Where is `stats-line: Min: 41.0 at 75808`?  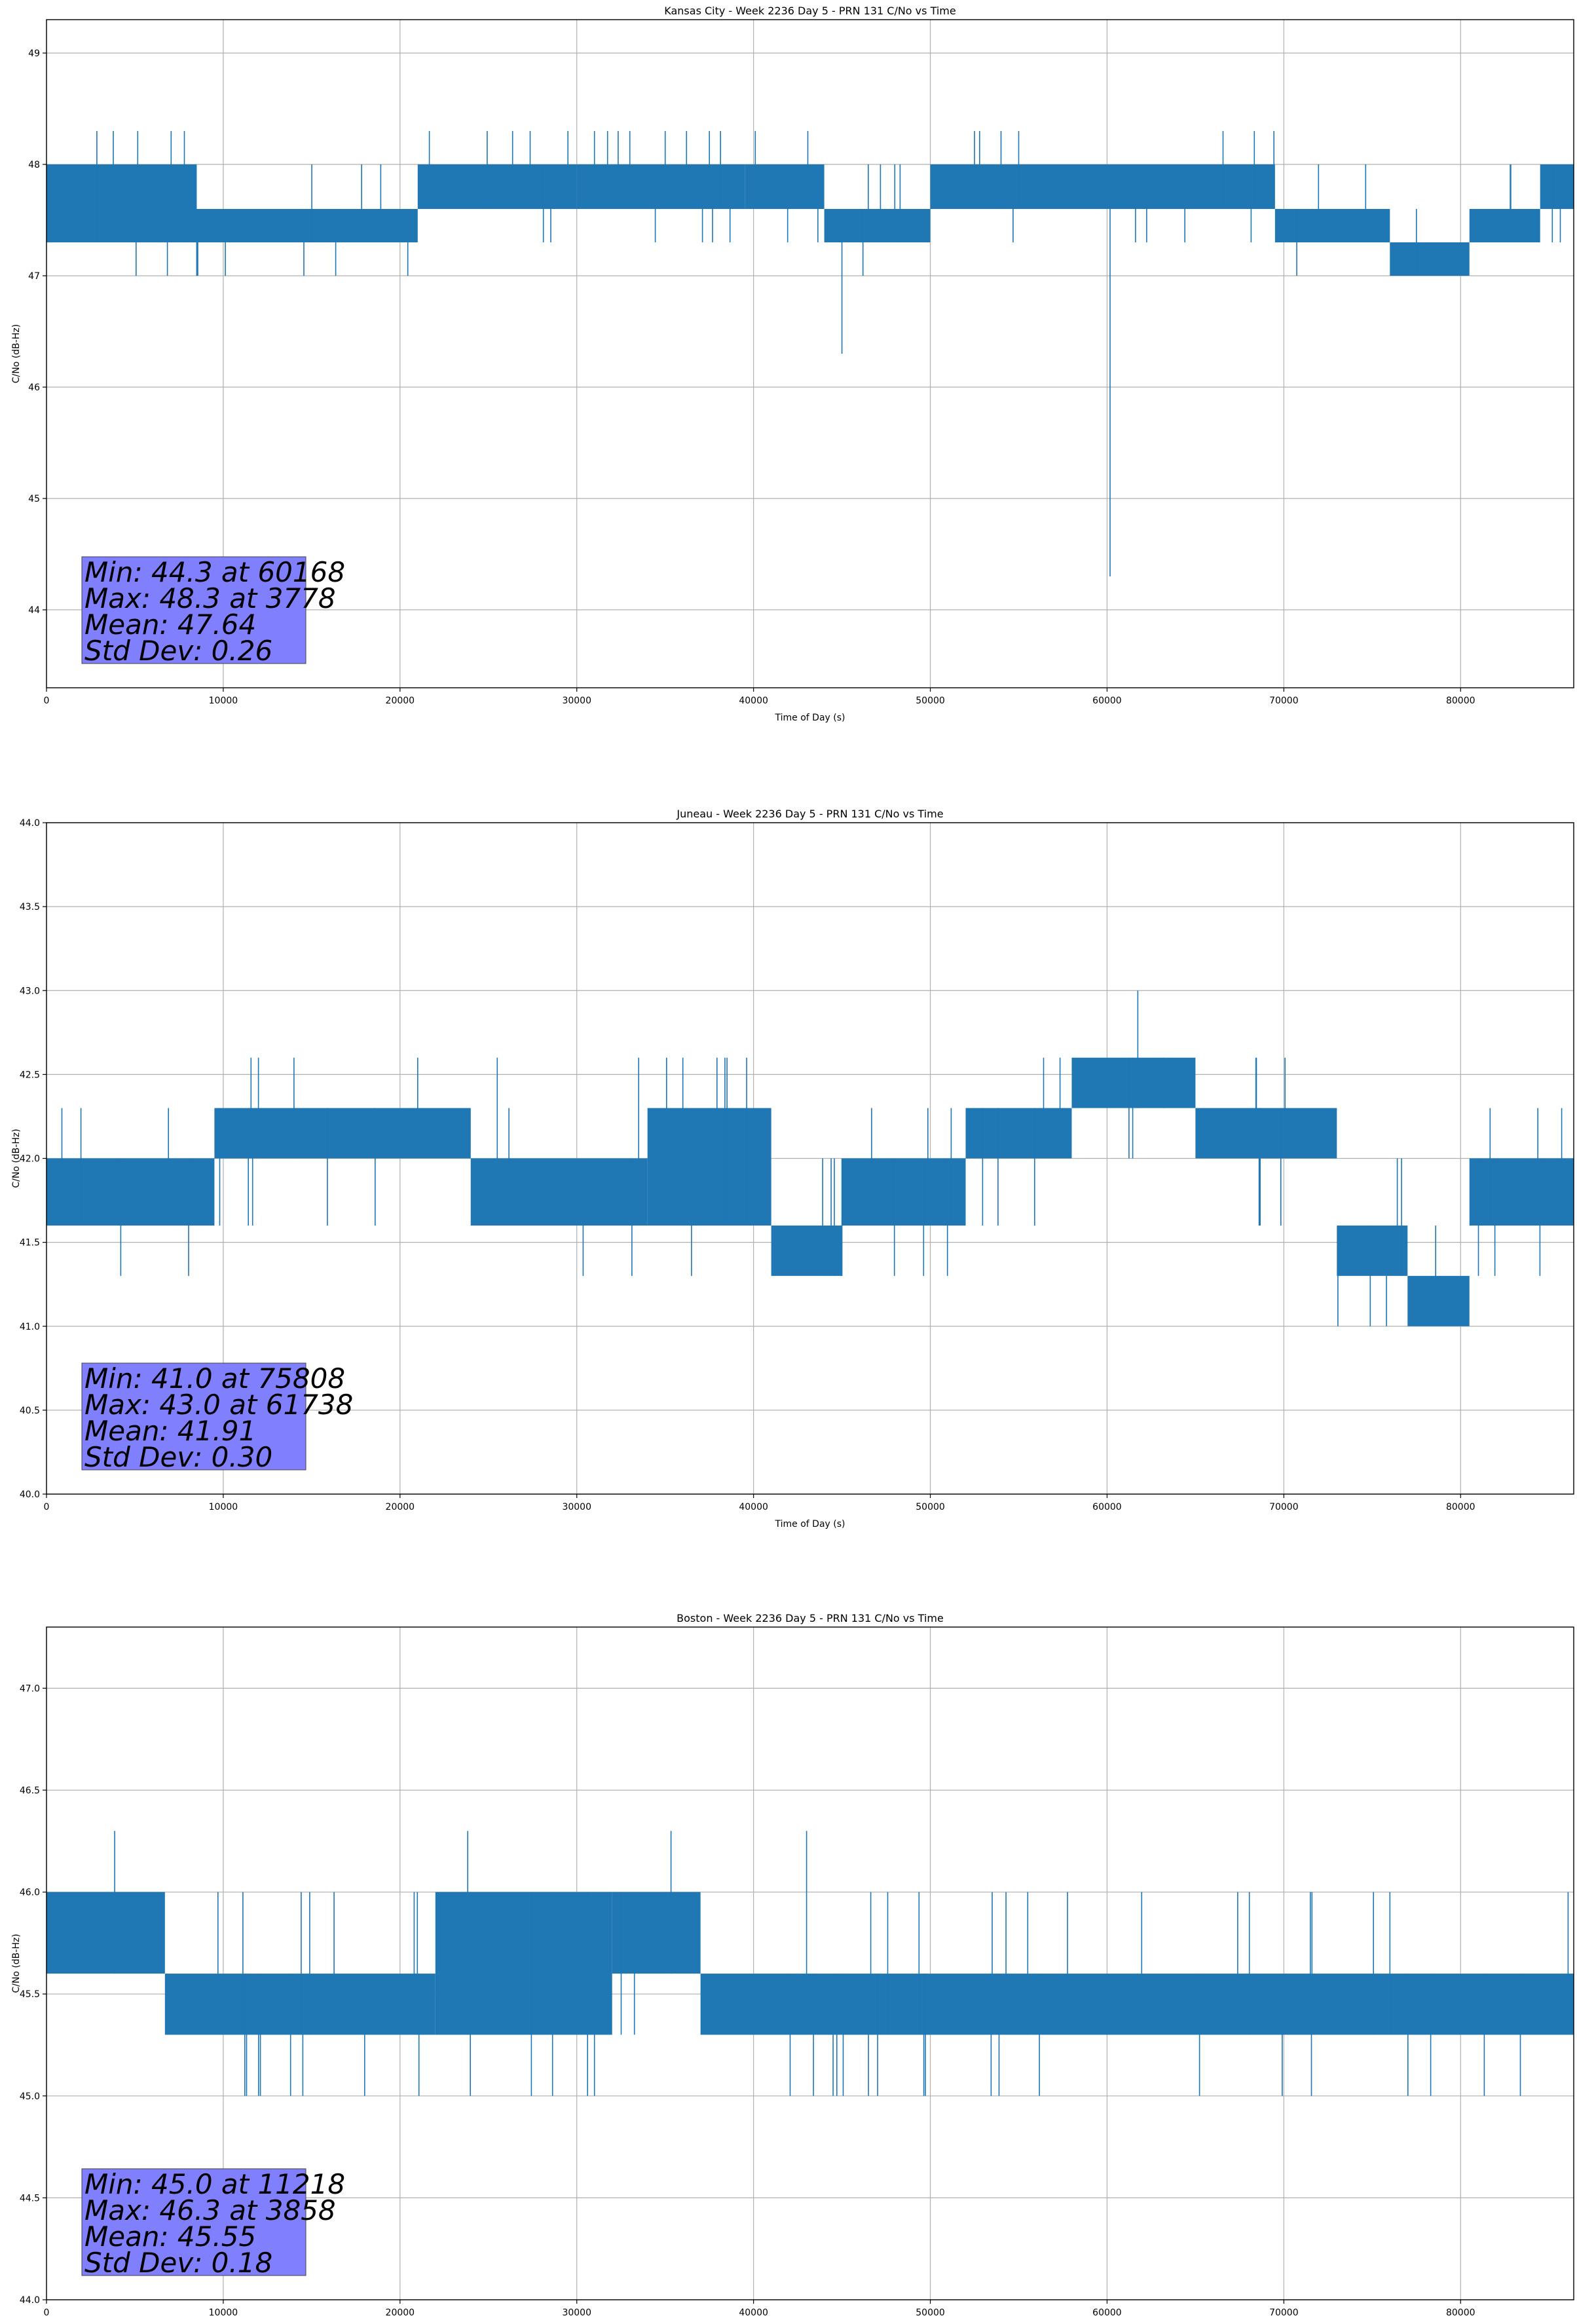
stats-line: Min: 41.0 at 75808 is located at coordinates (214, 1378).